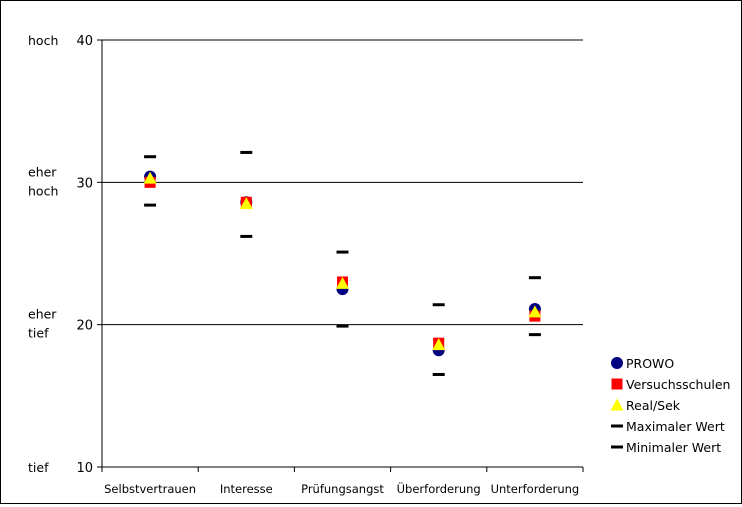 The width and height of the screenshot is (742, 507). I want to click on y-tick-label: 20, so click(84, 326).